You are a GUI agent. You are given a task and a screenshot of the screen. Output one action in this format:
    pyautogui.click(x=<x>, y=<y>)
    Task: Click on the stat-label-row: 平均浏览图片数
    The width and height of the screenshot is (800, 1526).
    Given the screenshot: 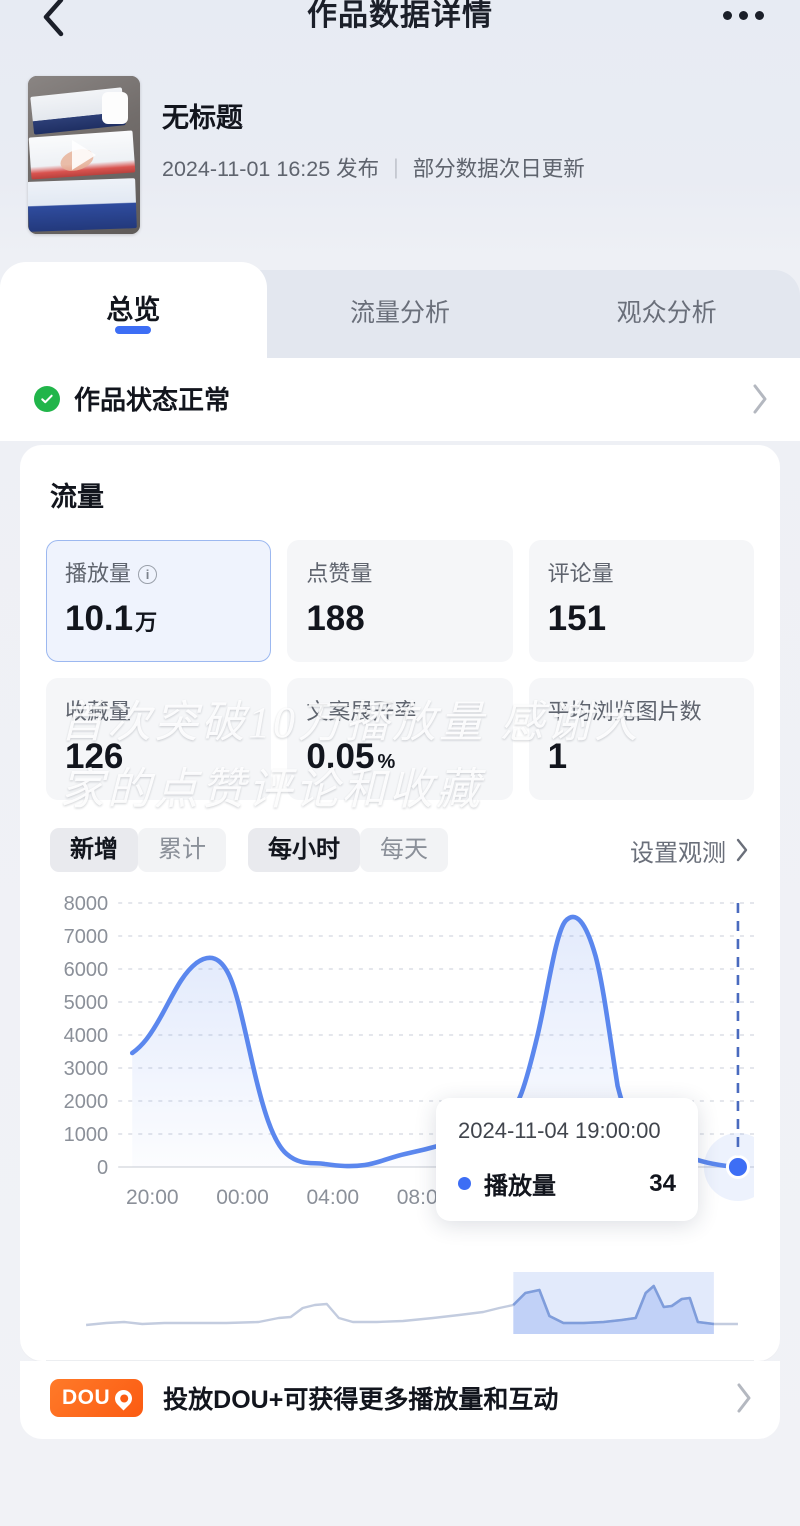 What is the action you would take?
    pyautogui.click(x=641, y=712)
    